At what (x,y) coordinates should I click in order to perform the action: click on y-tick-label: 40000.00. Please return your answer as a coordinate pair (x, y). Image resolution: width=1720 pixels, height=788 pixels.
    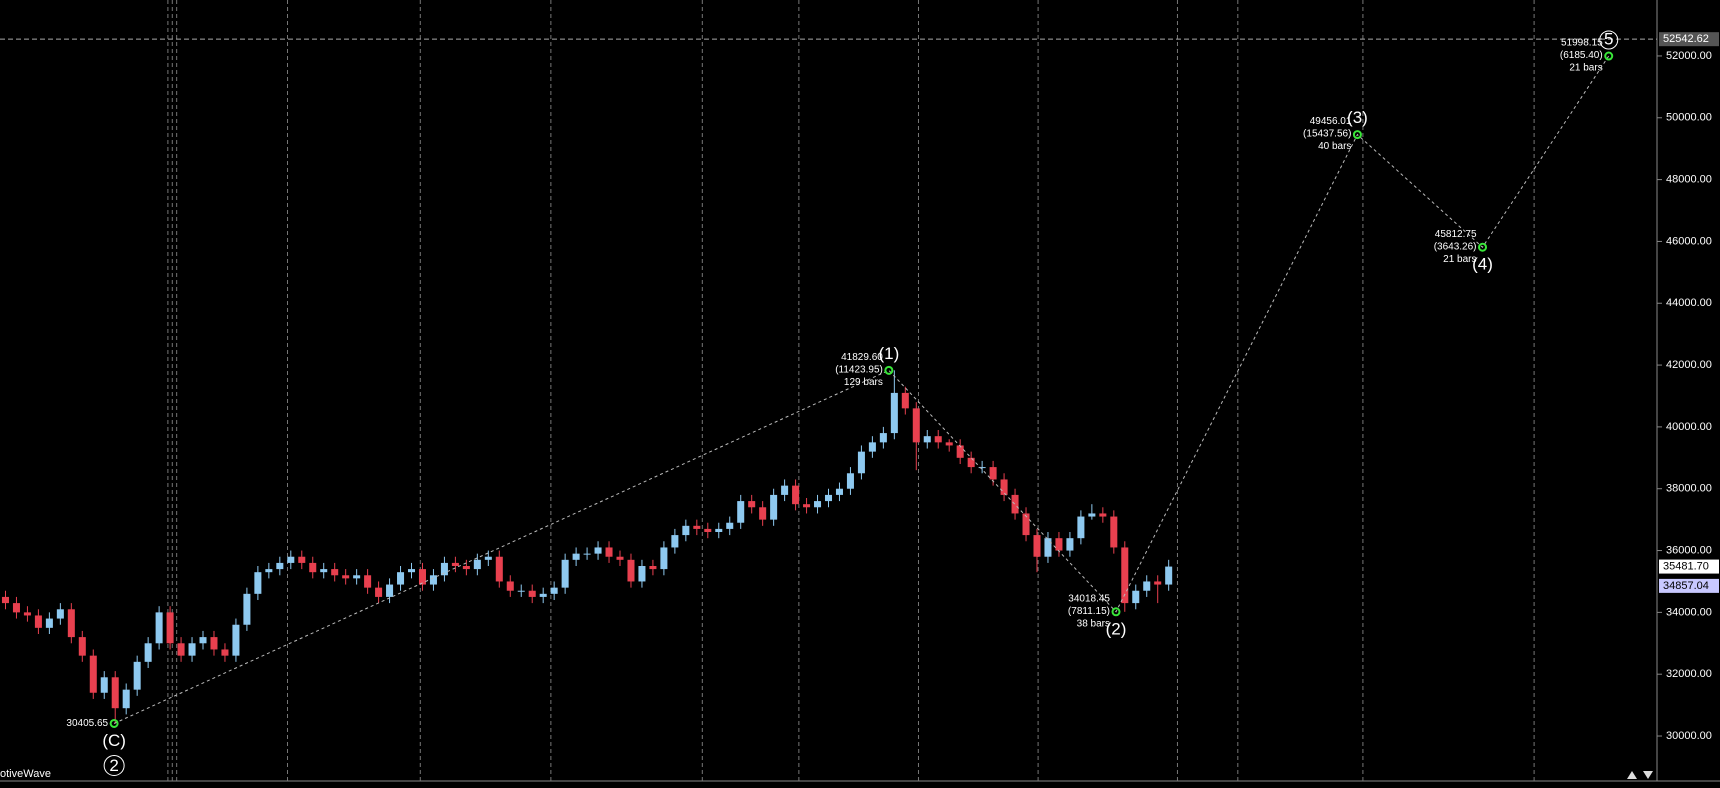
    Looking at the image, I should click on (1689, 427).